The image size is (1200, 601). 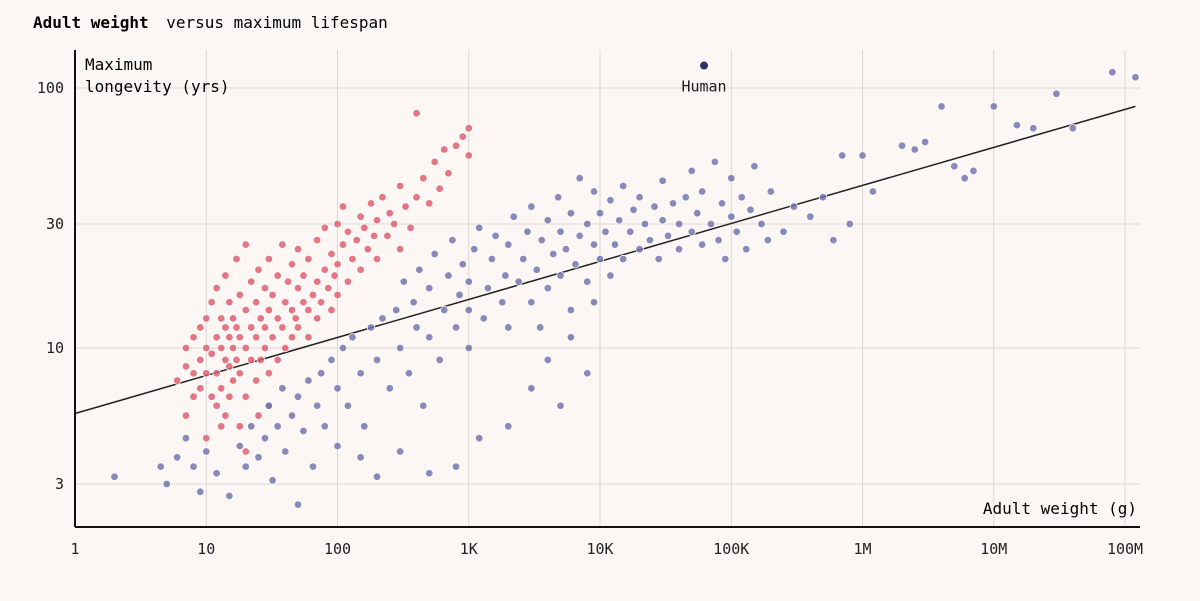 What do you see at coordinates (703, 87) in the screenshot?
I see `human-label: Human` at bounding box center [703, 87].